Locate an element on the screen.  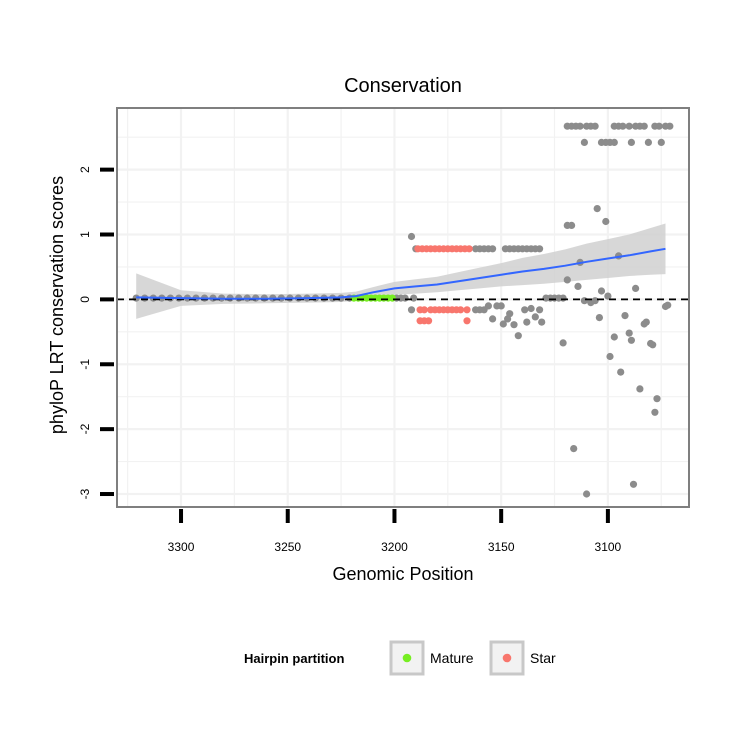
confidence-band is located at coordinates (401, 271).